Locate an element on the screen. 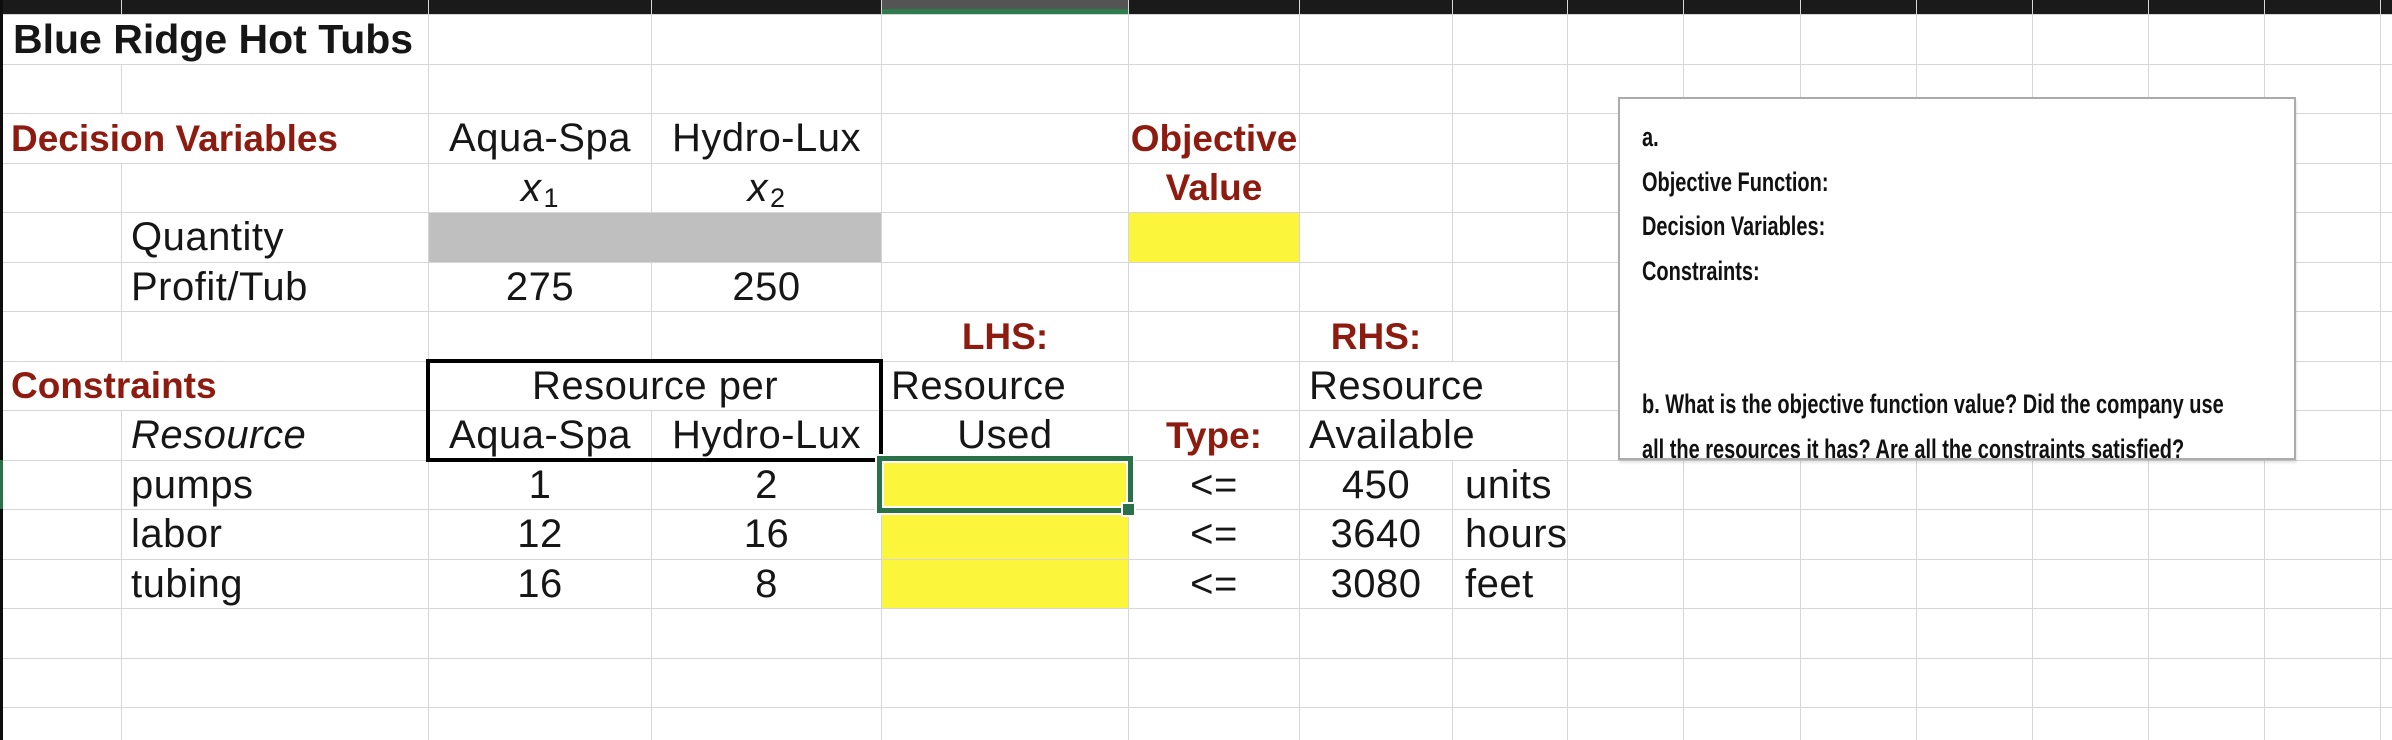  rhs-header-line1: Resource is located at coordinates (1433, 386).